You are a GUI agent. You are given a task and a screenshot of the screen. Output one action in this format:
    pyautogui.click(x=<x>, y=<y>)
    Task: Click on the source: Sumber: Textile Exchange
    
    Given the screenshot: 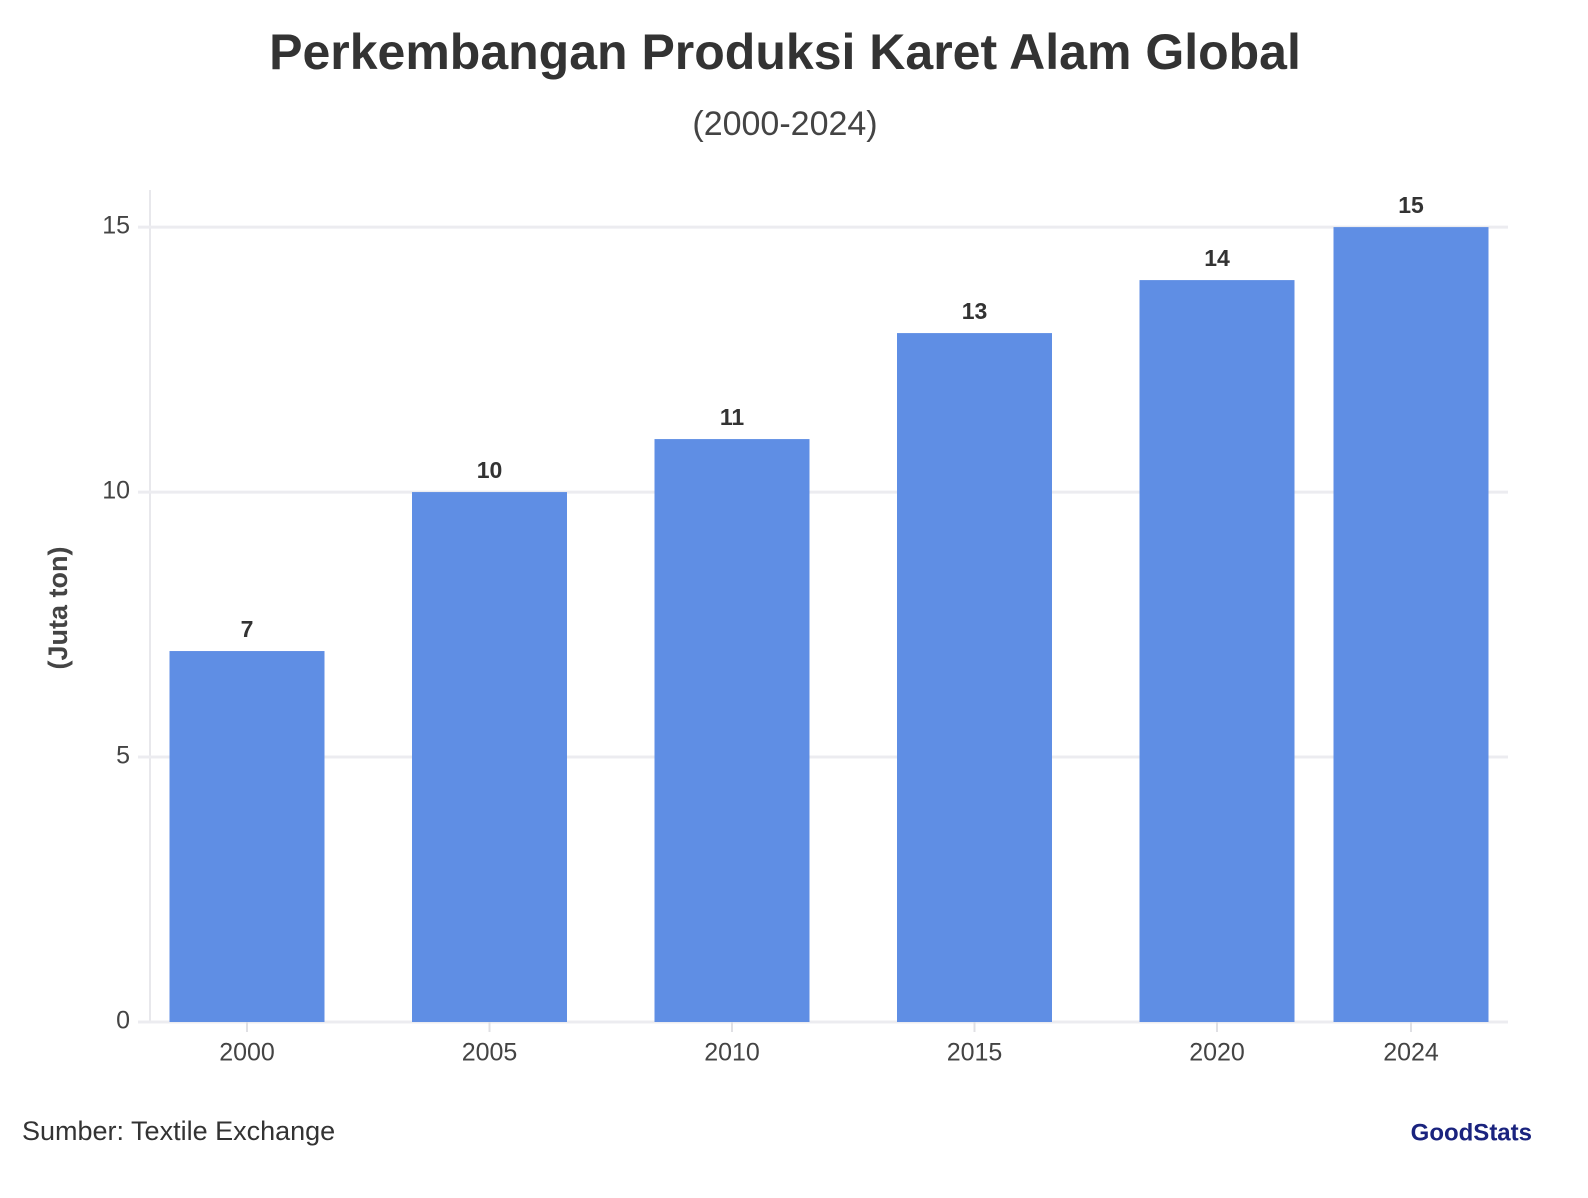 What is the action you would take?
    pyautogui.click(x=178, y=1131)
    